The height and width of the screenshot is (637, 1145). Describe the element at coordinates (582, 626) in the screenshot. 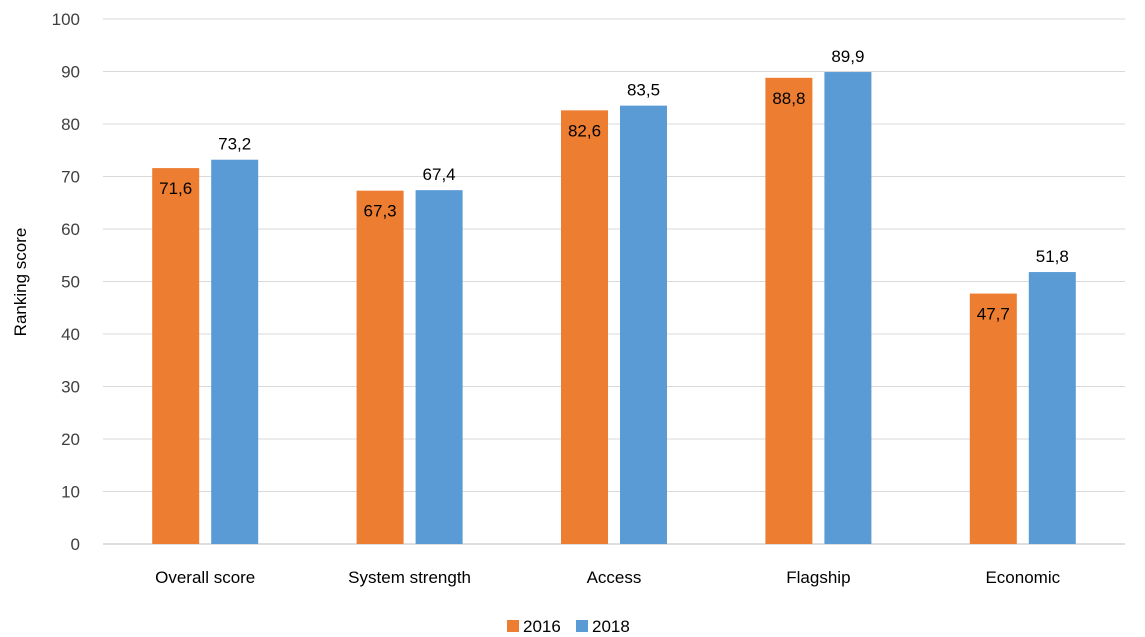

I see `legend-swatch-2018` at that location.